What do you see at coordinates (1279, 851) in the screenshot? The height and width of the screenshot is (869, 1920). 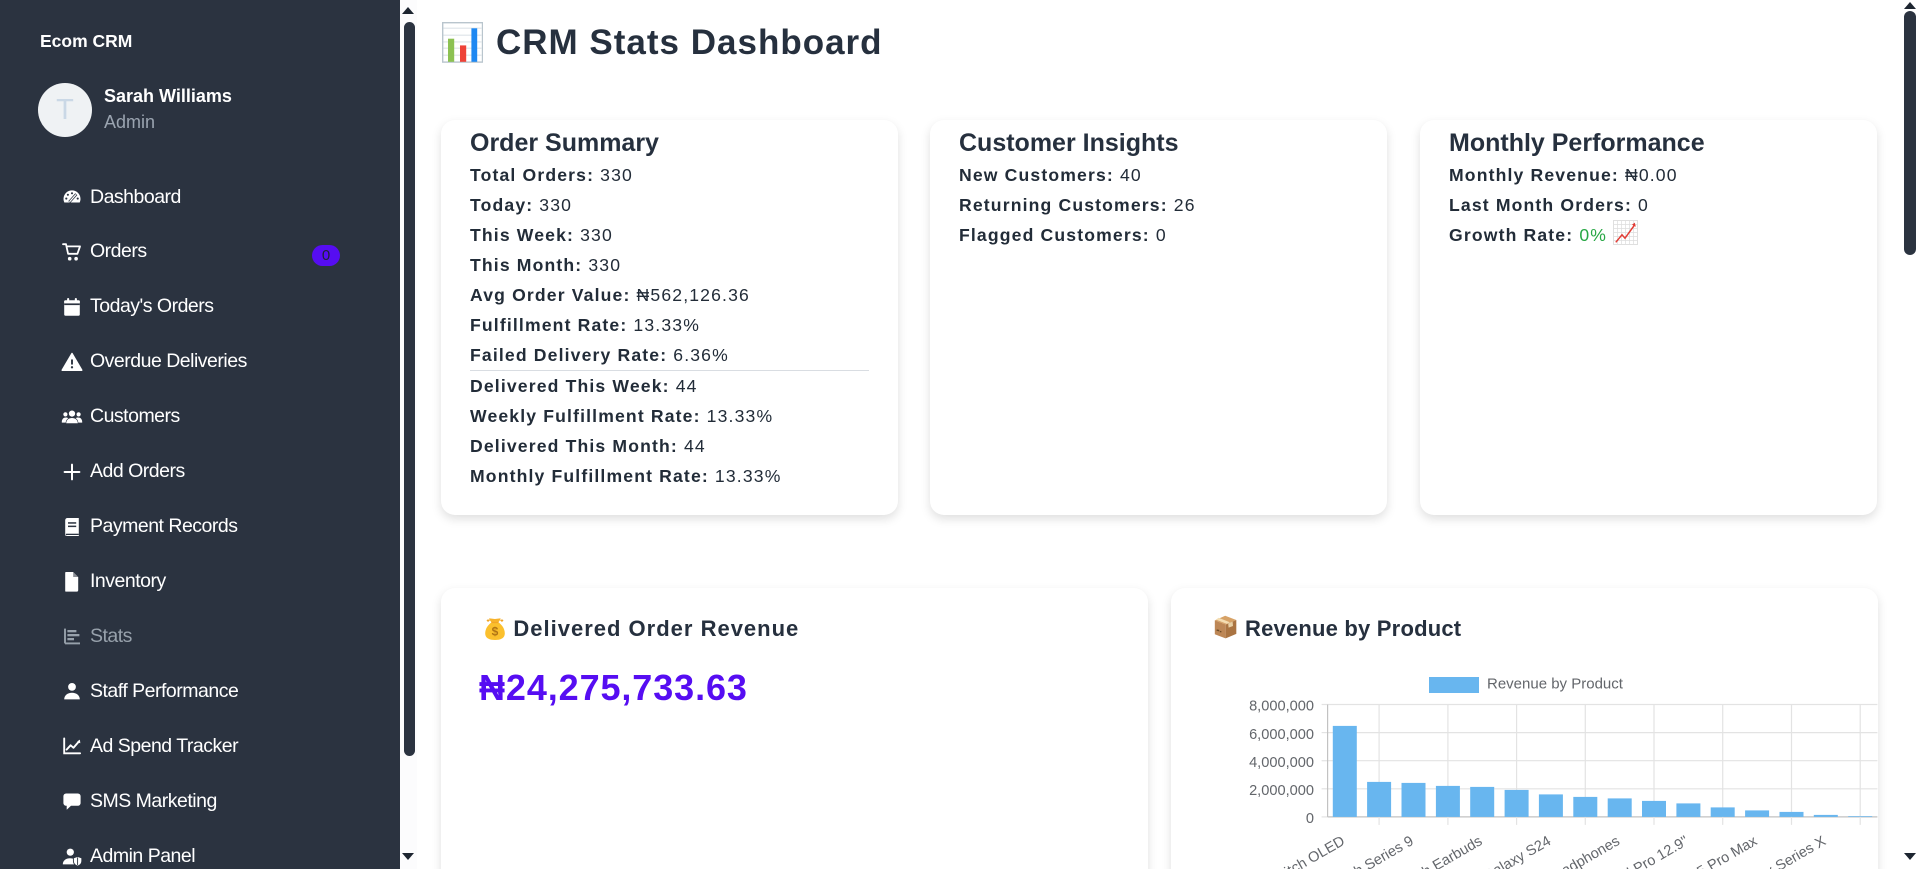 I see `svg-text: Nintendo Switch OLED` at bounding box center [1279, 851].